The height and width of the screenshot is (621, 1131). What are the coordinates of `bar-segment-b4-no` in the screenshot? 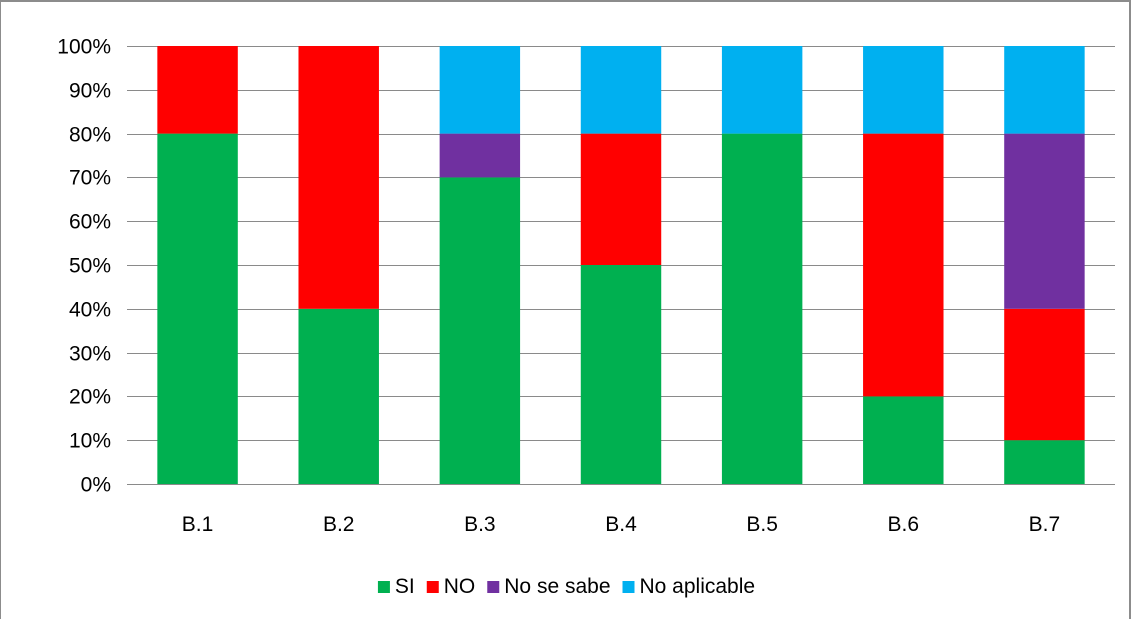 It's located at (621, 199).